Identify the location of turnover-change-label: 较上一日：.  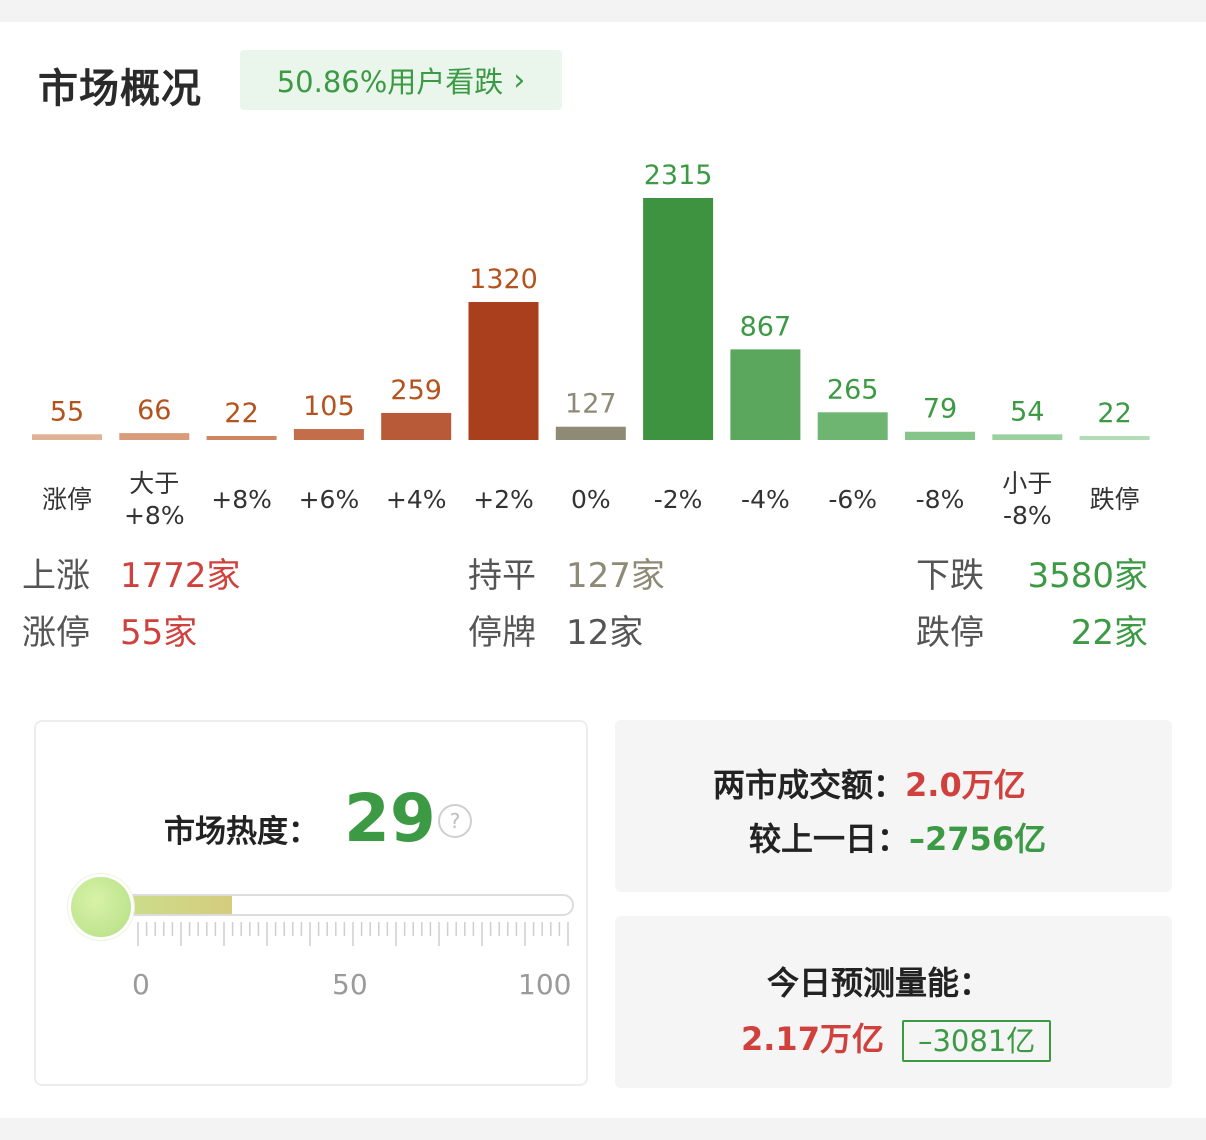
(829, 839).